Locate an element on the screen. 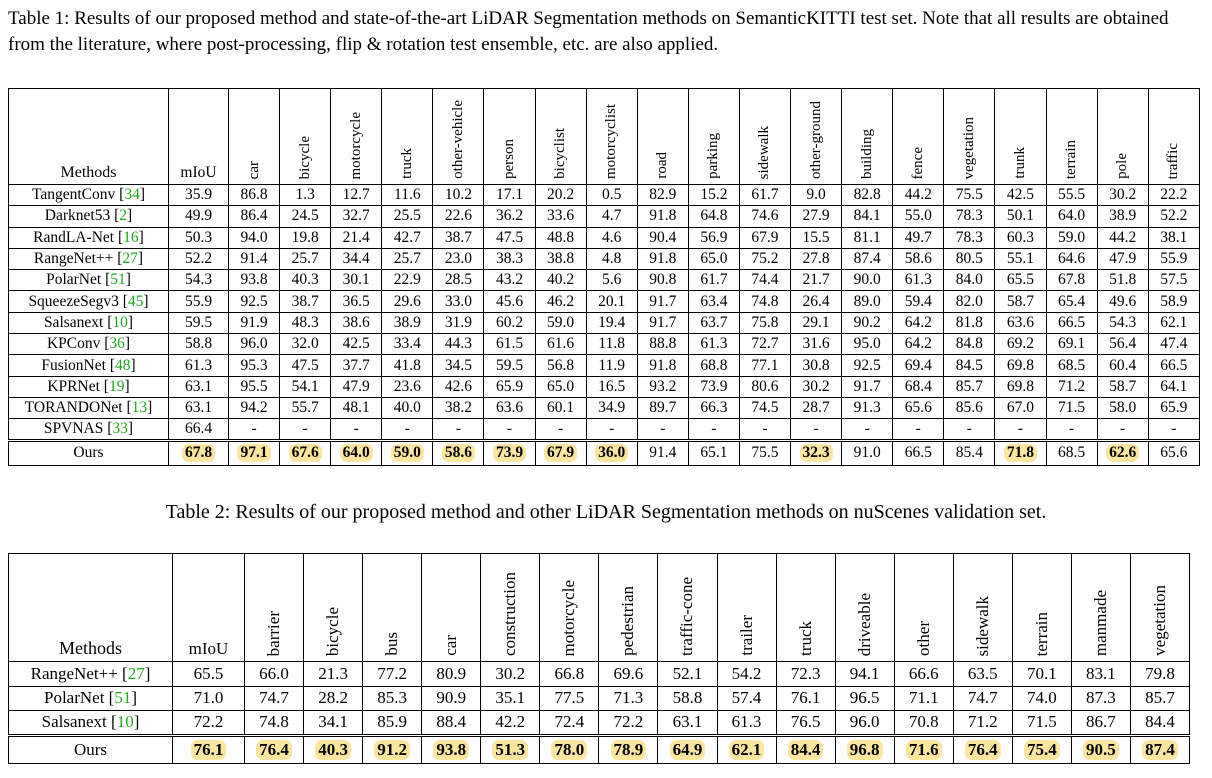  class-header-label: driveable is located at coordinates (864, 624).